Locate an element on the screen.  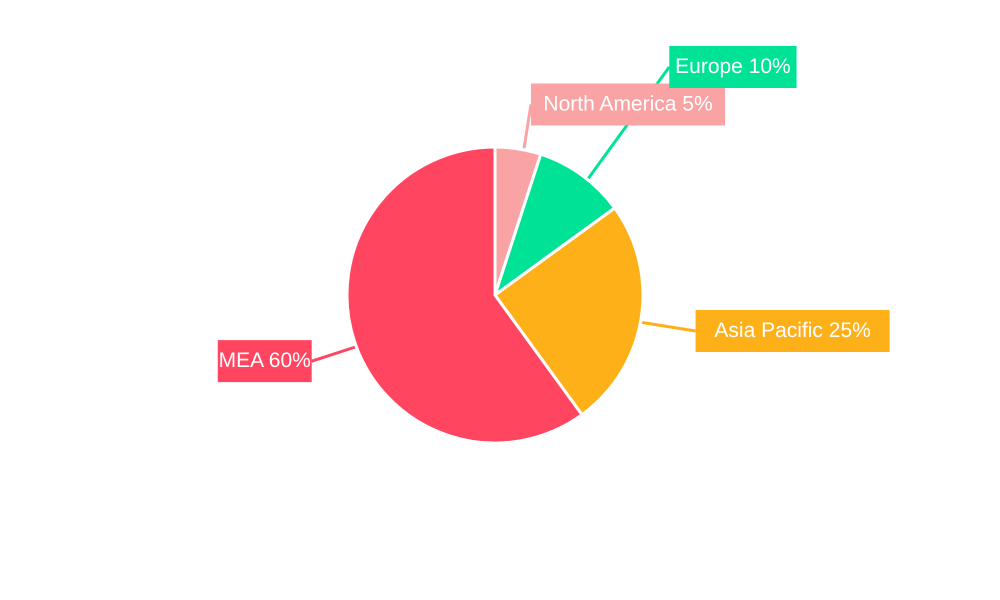
slice-label: Asia Pacific 25% is located at coordinates (792, 330).